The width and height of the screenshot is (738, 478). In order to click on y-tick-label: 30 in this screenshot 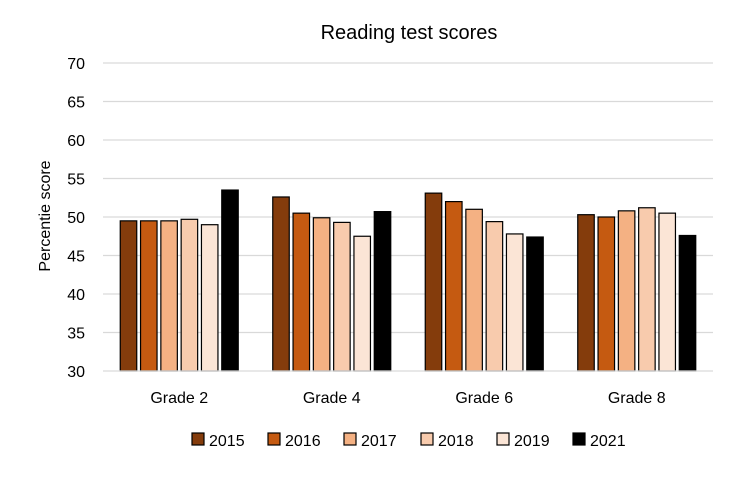, I will do `click(76, 372)`.